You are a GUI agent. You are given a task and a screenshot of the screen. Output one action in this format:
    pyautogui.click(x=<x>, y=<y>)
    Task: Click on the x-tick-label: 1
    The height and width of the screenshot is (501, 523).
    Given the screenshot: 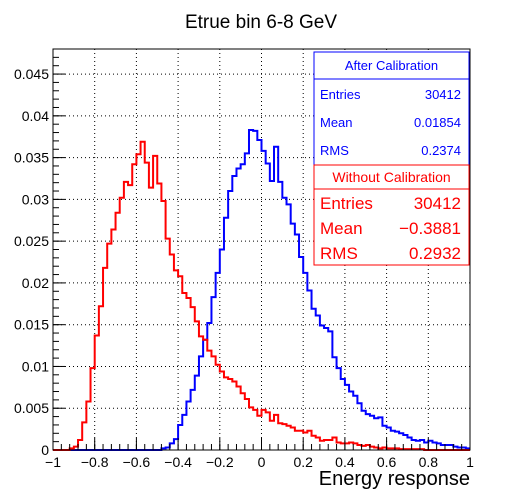 What is the action you would take?
    pyautogui.click(x=470, y=462)
    